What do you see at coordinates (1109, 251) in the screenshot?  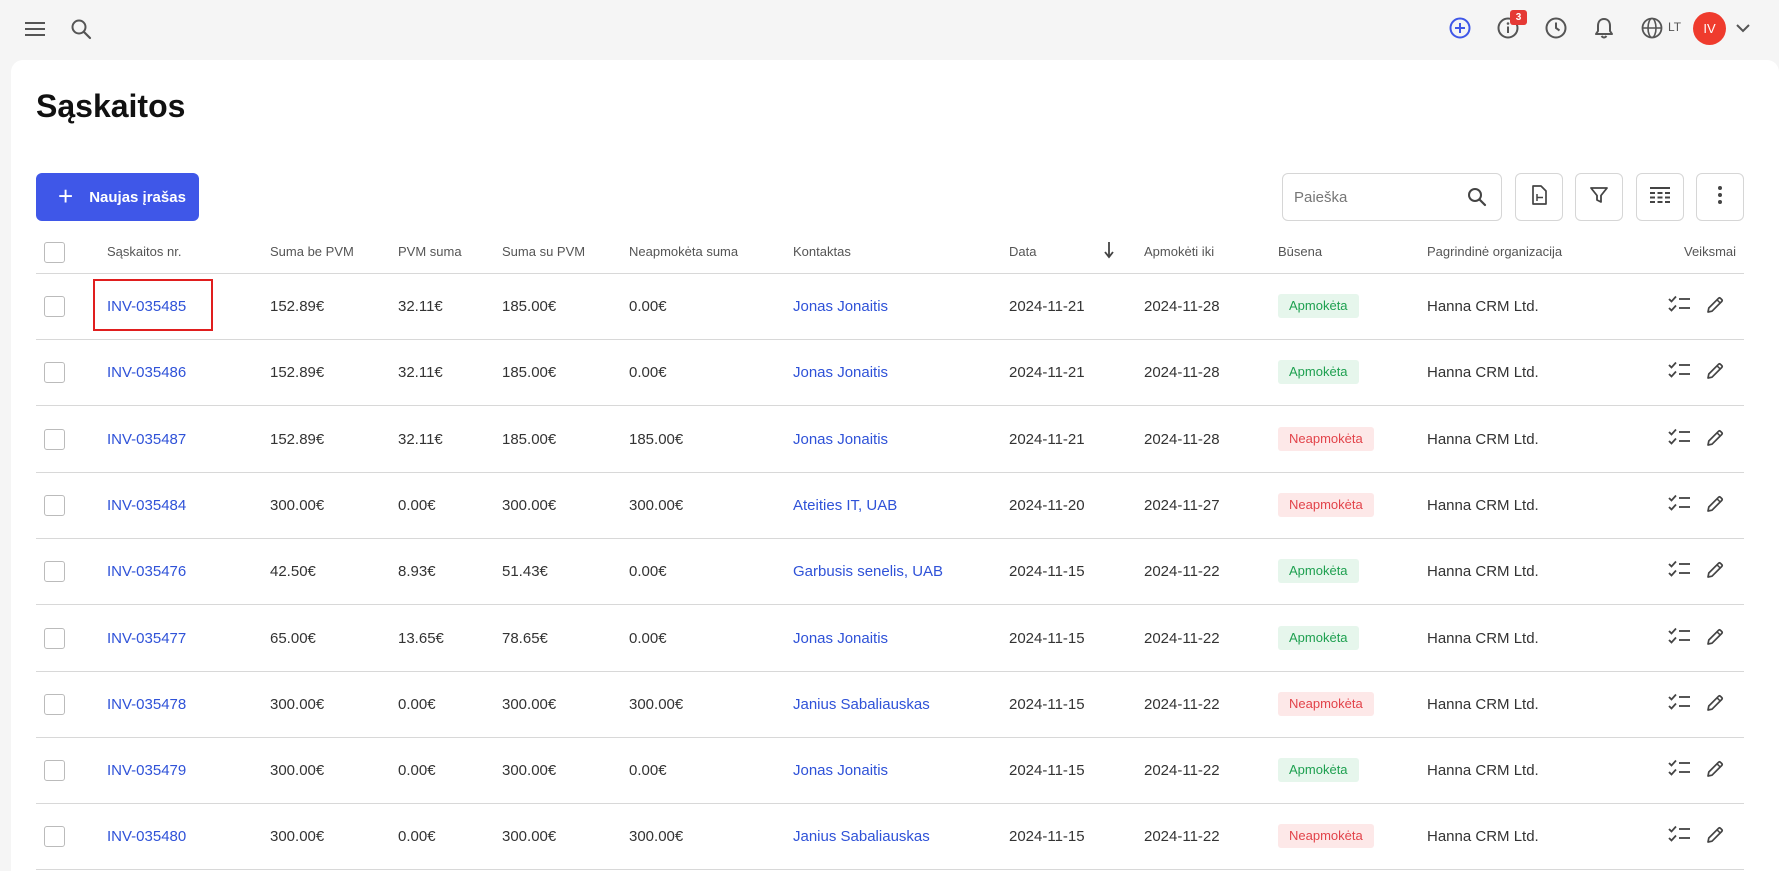 I see `sort-descending-icon` at bounding box center [1109, 251].